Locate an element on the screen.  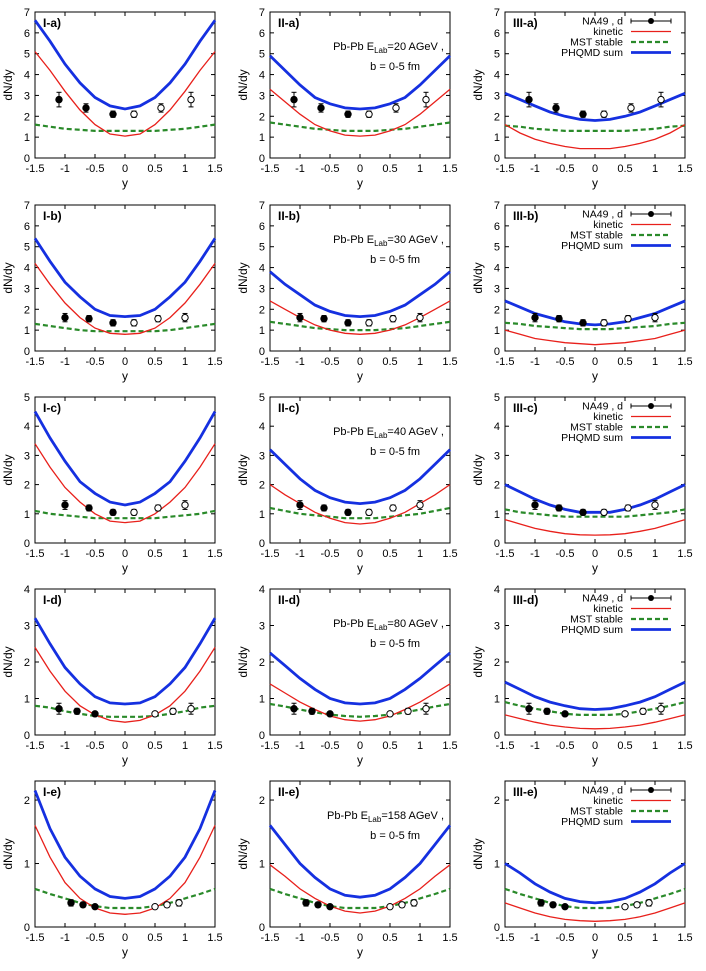
panel-label: I-e) is located at coordinates (52, 792).